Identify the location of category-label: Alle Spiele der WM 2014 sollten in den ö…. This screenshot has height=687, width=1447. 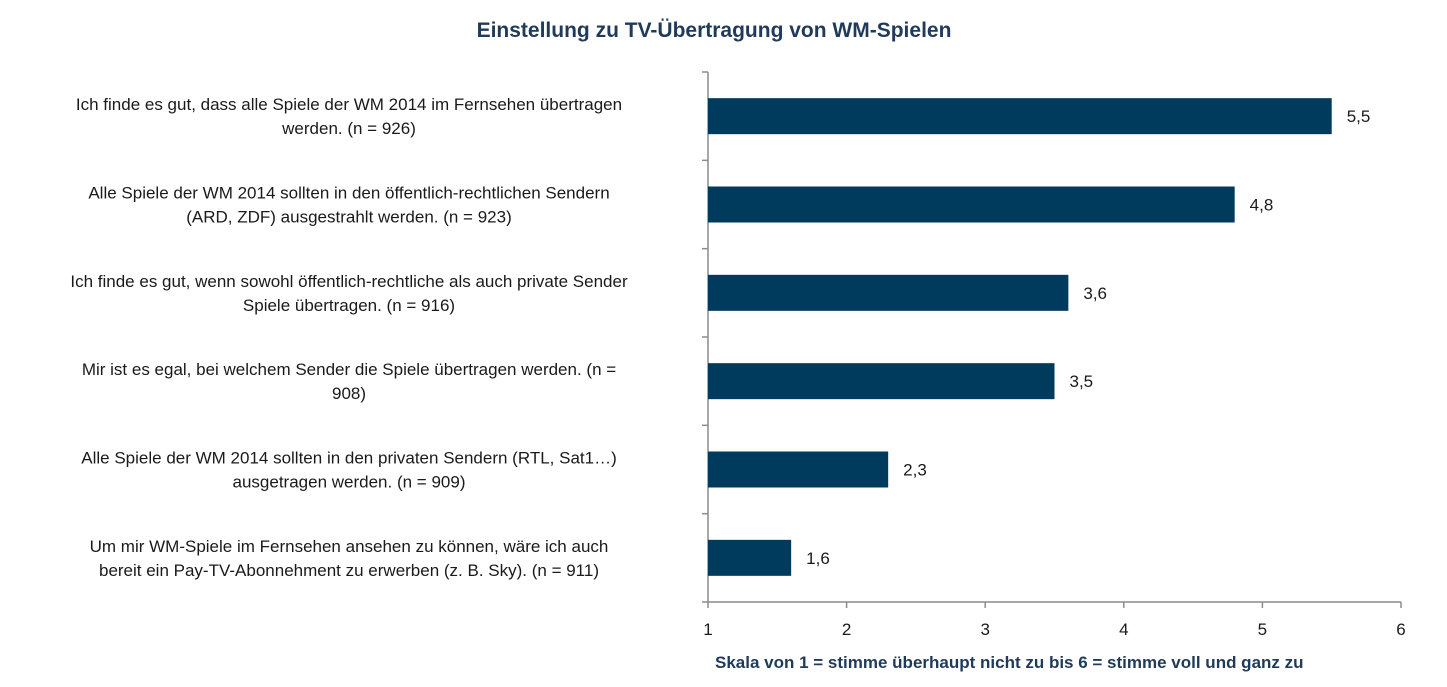
(348, 193).